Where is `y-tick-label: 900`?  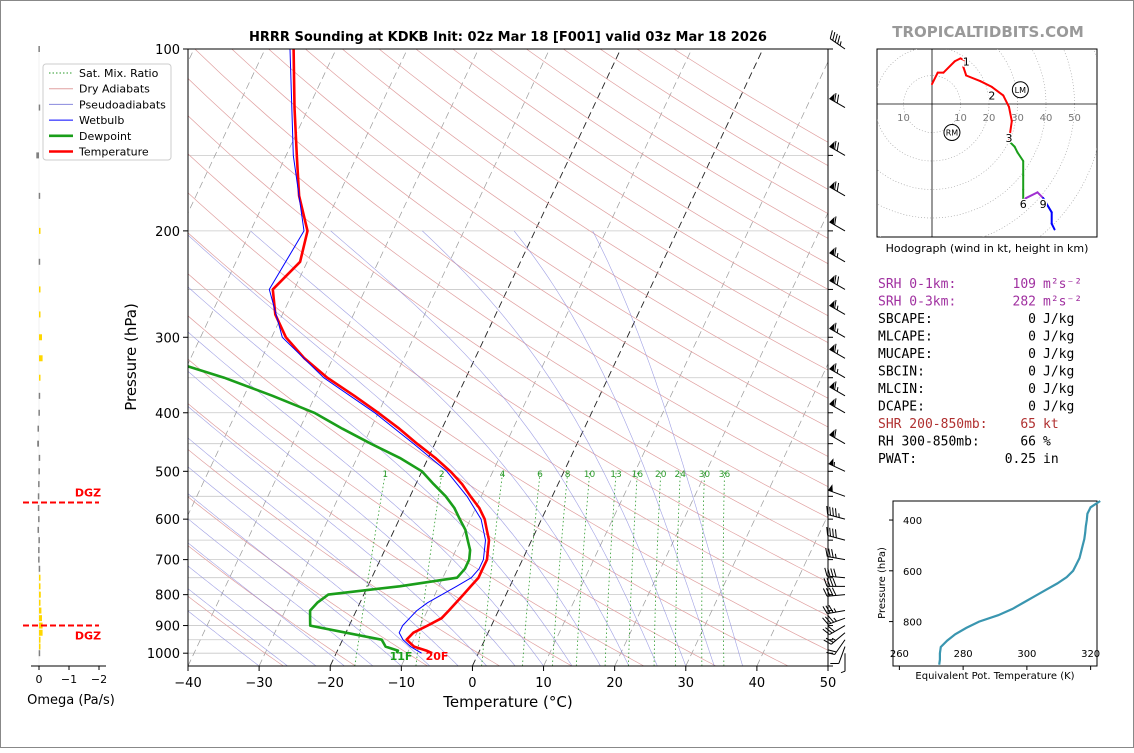
y-tick-label: 900 is located at coordinates (167, 627).